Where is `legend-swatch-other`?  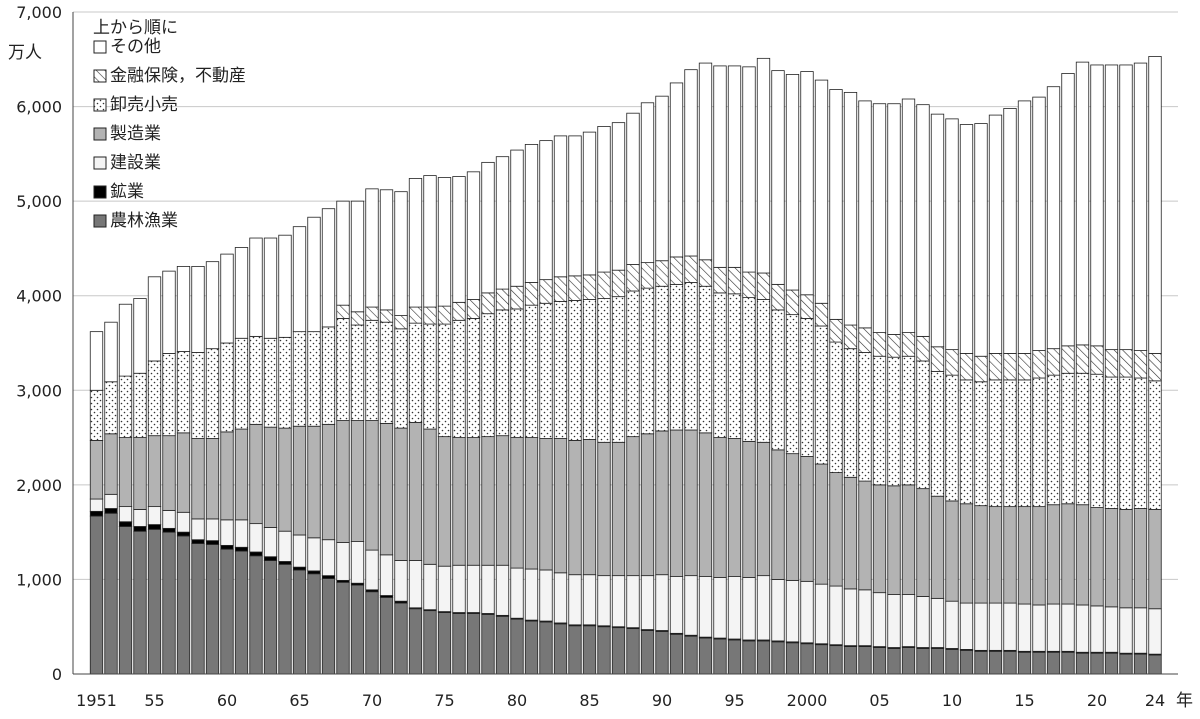 legend-swatch-other is located at coordinates (100, 47).